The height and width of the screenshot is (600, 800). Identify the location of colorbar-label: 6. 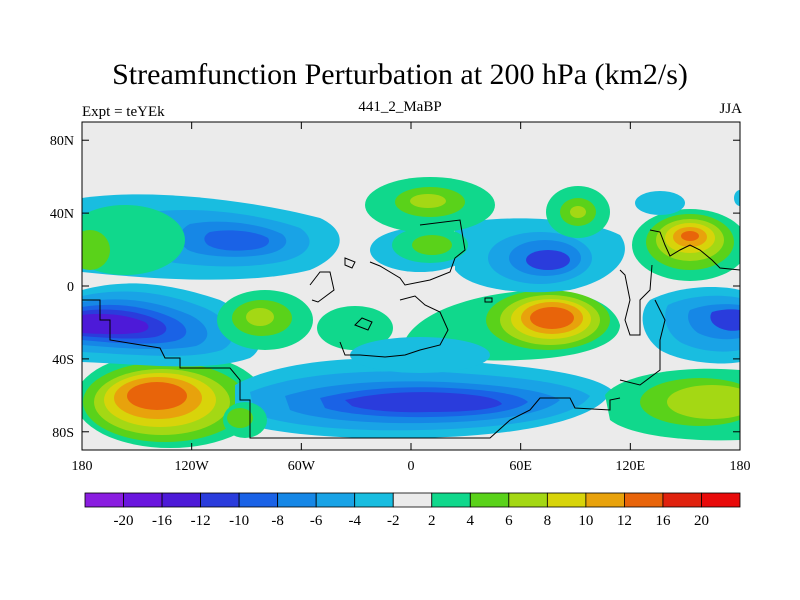
(509, 521).